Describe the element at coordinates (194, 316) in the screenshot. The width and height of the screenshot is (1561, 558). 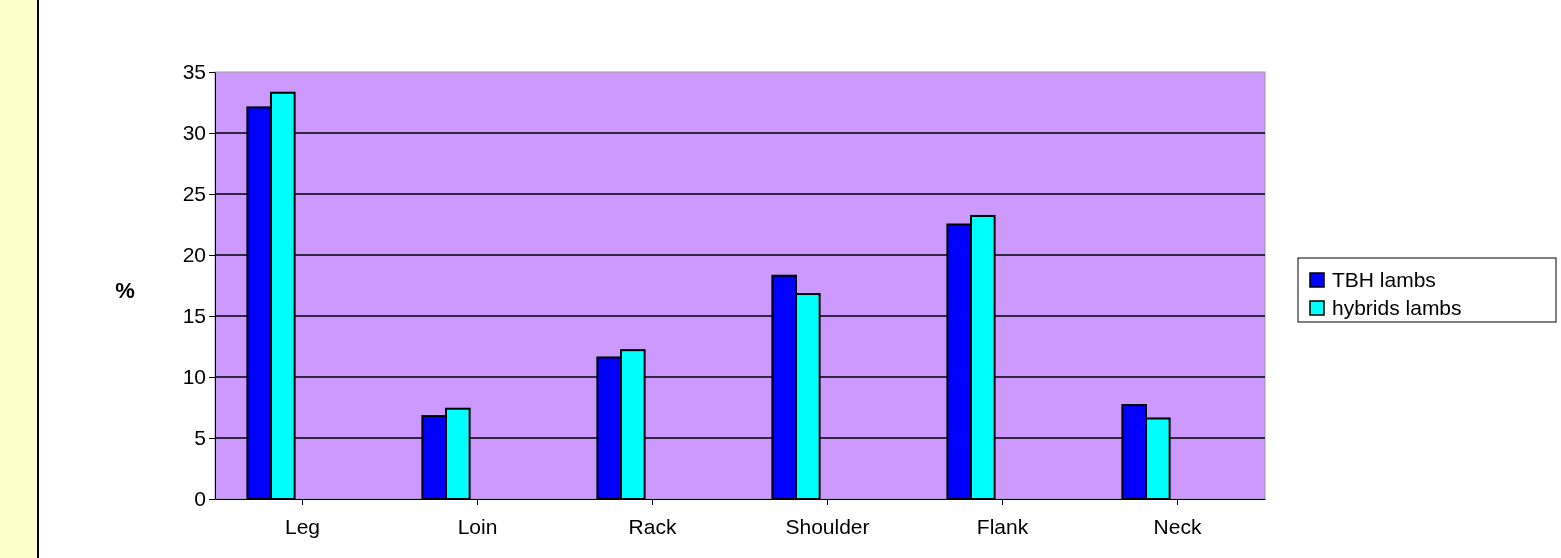
I see `y-tick-label: 15` at that location.